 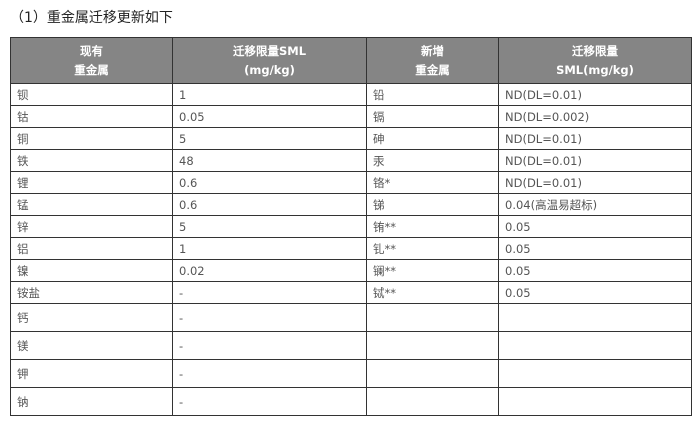 I want to click on table-cell: 镁, so click(x=91, y=345).